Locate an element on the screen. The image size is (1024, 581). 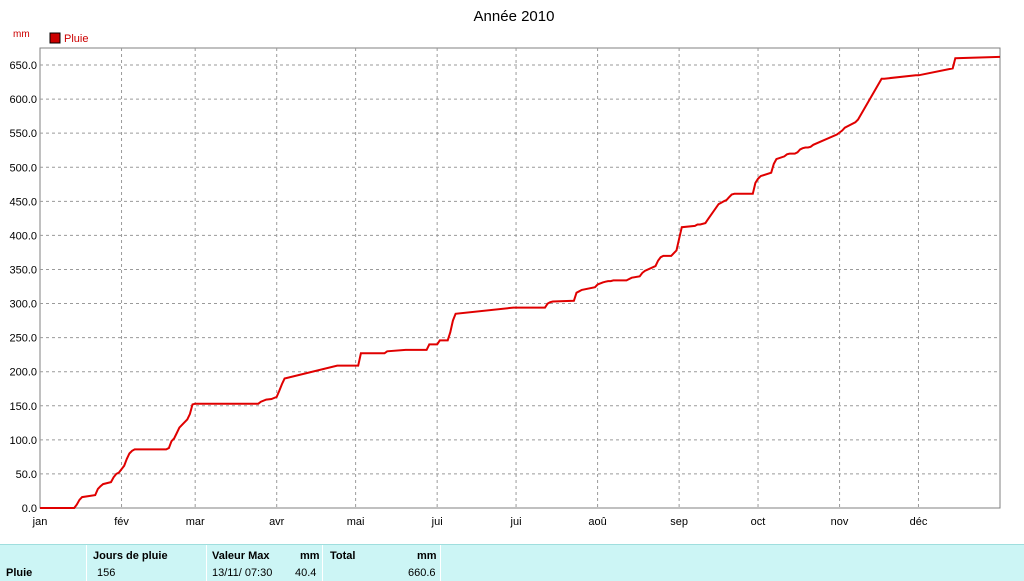
x-tick-labels: jan fév mar avr mai jui jui aoû sep oct nov déc is located at coordinates (480, 522).